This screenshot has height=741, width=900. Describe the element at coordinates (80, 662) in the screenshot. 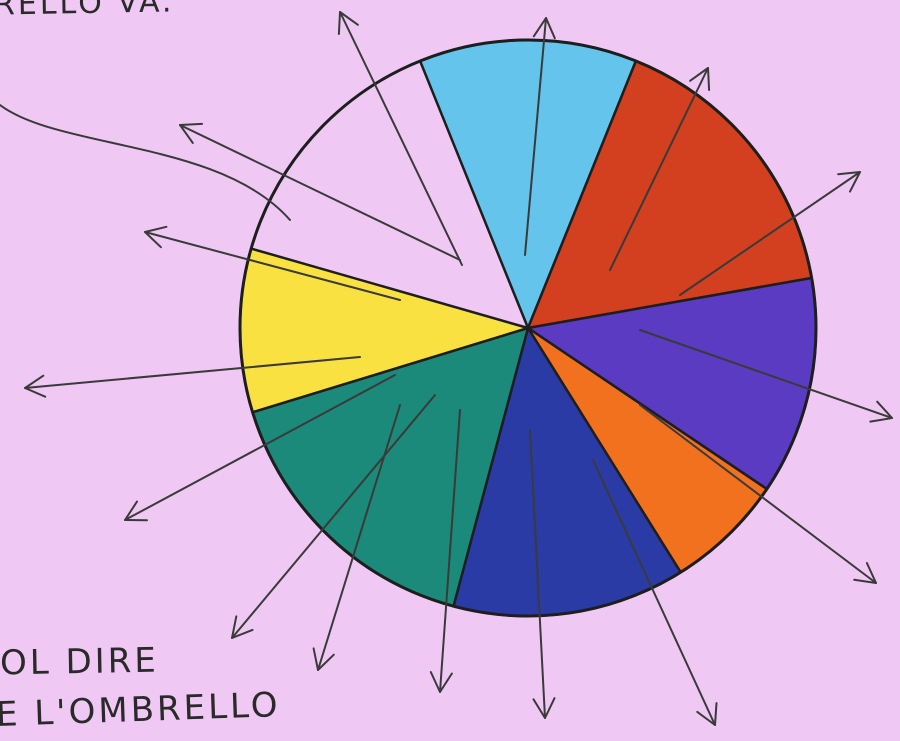

I see `bottom-text-line-1: OL DIRE` at that location.